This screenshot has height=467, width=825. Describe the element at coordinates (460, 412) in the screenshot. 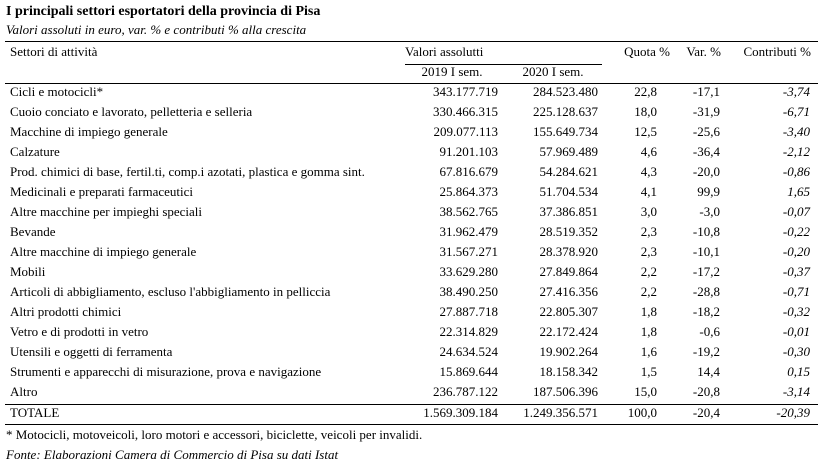

I see `value-2019: 1.569.309.184` at that location.